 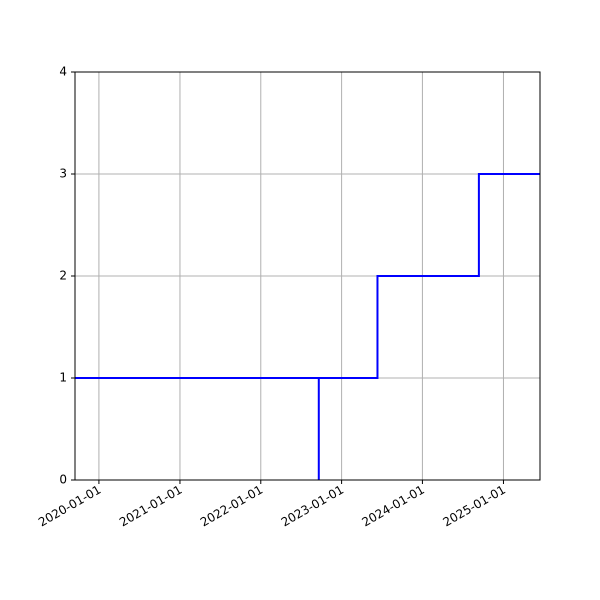 What do you see at coordinates (63, 480) in the screenshot?
I see `y-tick-label: 0` at bounding box center [63, 480].